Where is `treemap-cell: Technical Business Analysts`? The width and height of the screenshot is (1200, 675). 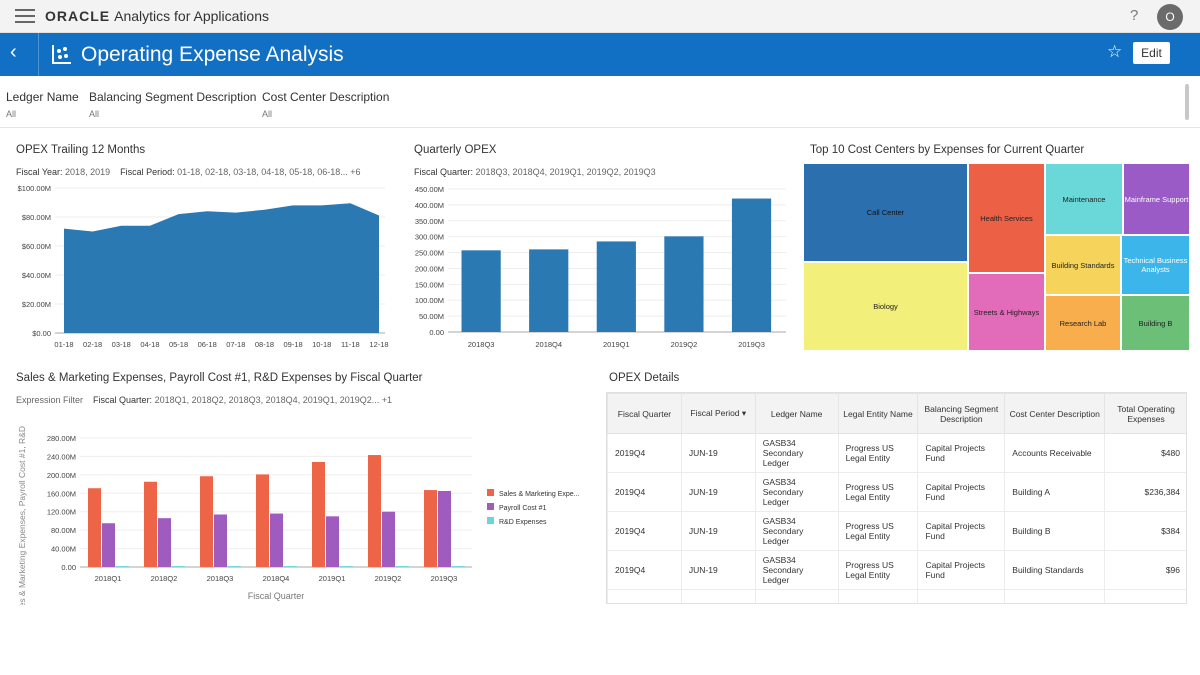
treemap-cell: Technical Business Analysts is located at coordinates (1155, 265).